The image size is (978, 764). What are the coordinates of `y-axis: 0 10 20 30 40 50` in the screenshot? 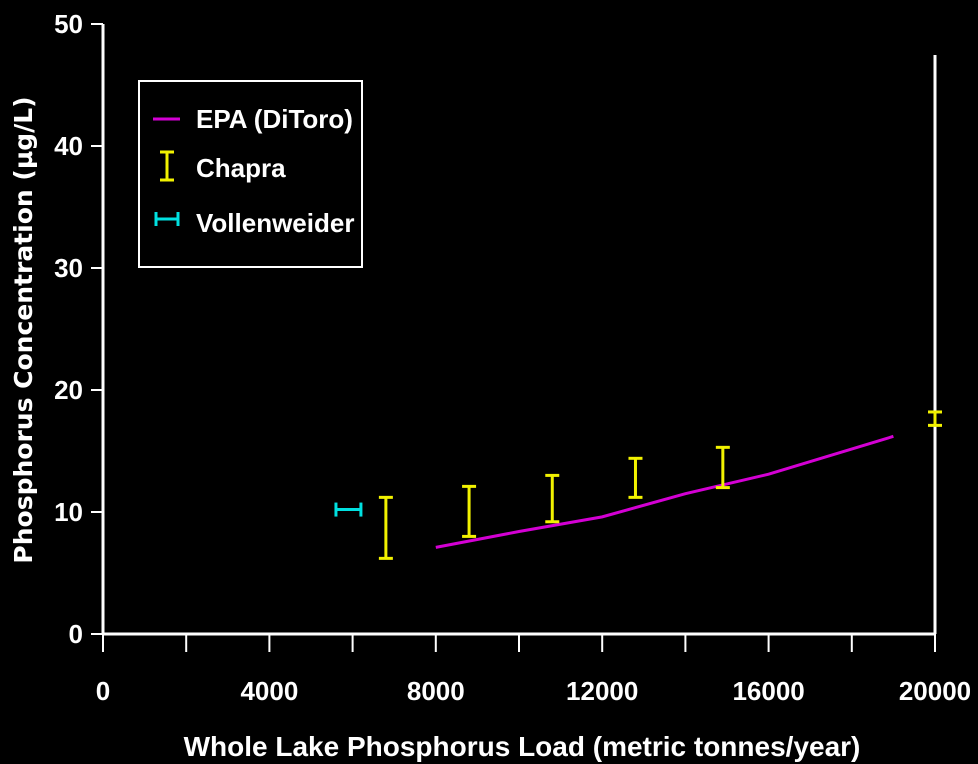 It's located at (78, 329).